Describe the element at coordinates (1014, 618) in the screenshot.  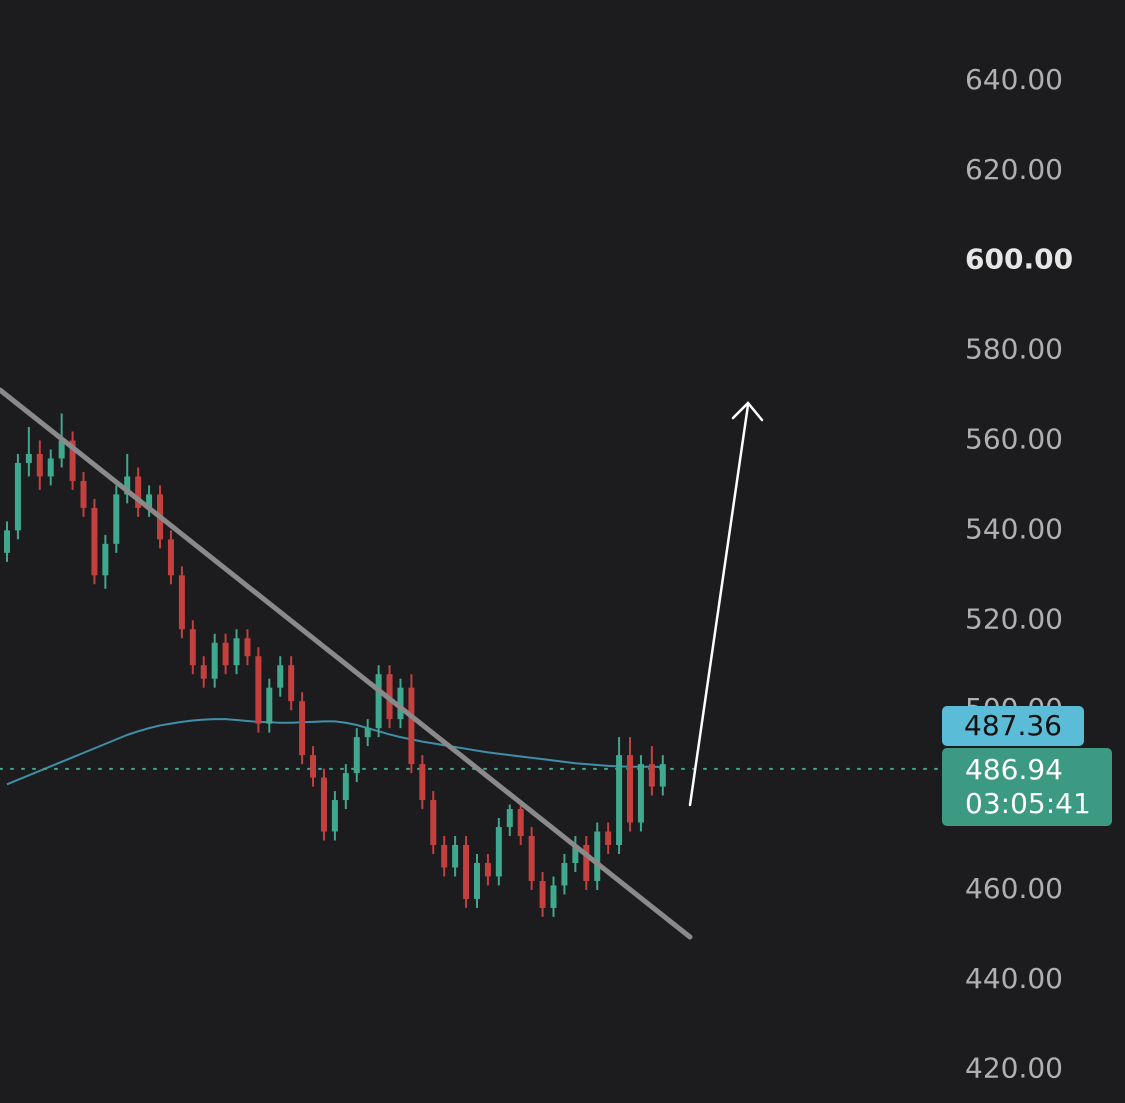
I see `y-tick-label: 520.00` at that location.